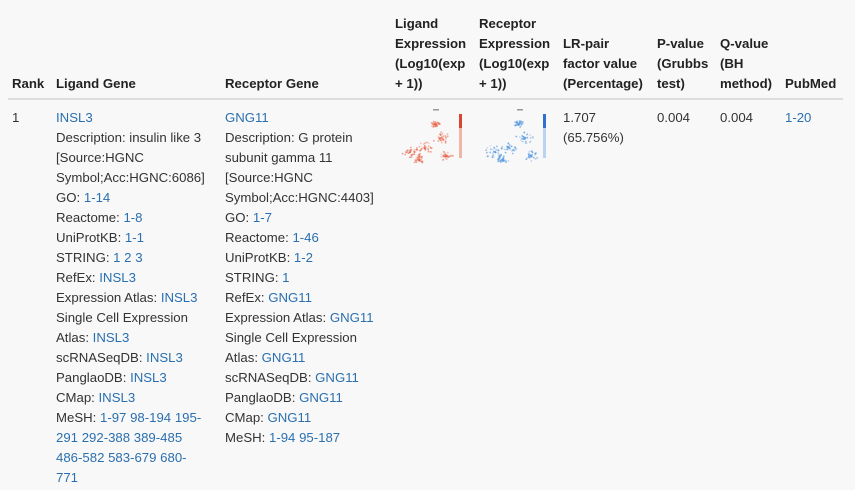 The image size is (855, 490). Describe the element at coordinates (321, 397) in the screenshot. I see `receptor-panglaodb-link: GNG11` at that location.